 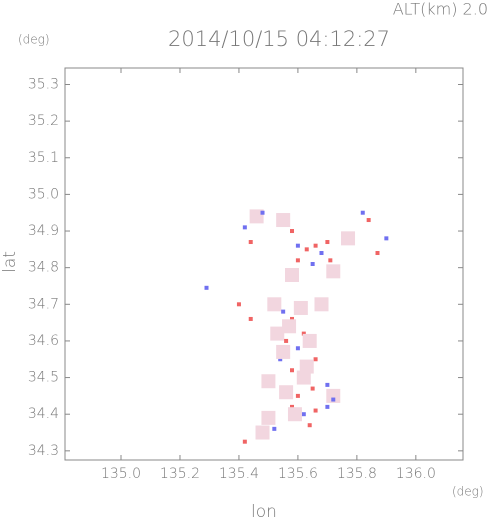 What do you see at coordinates (43, 121) in the screenshot?
I see `y-tick-label: 35.2` at bounding box center [43, 121].